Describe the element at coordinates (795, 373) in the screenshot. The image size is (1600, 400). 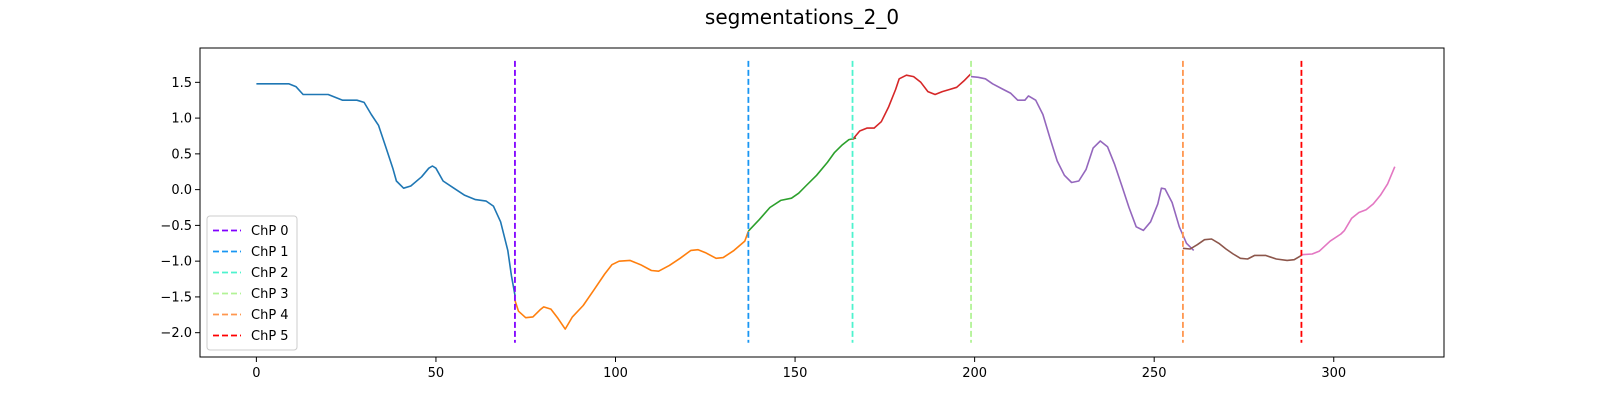
I see `x-tick-label: 150` at that location.